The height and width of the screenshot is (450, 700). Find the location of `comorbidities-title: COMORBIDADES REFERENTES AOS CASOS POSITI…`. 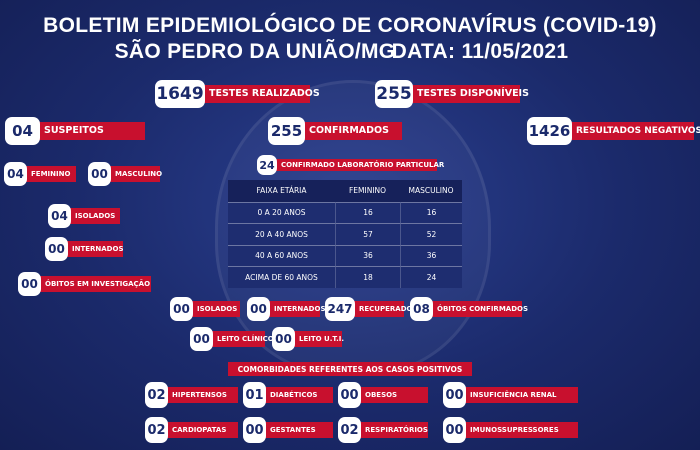

comorbidities-title: COMORBIDADES REFERENTES AOS CASOS POSITI… is located at coordinates (350, 369).